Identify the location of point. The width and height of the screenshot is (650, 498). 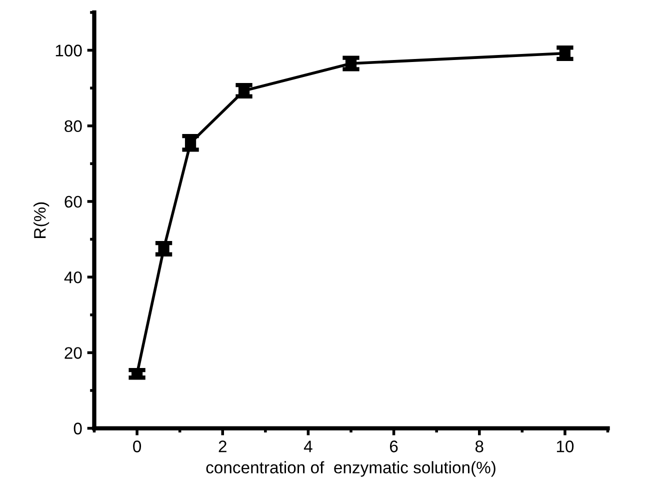
(190, 142).